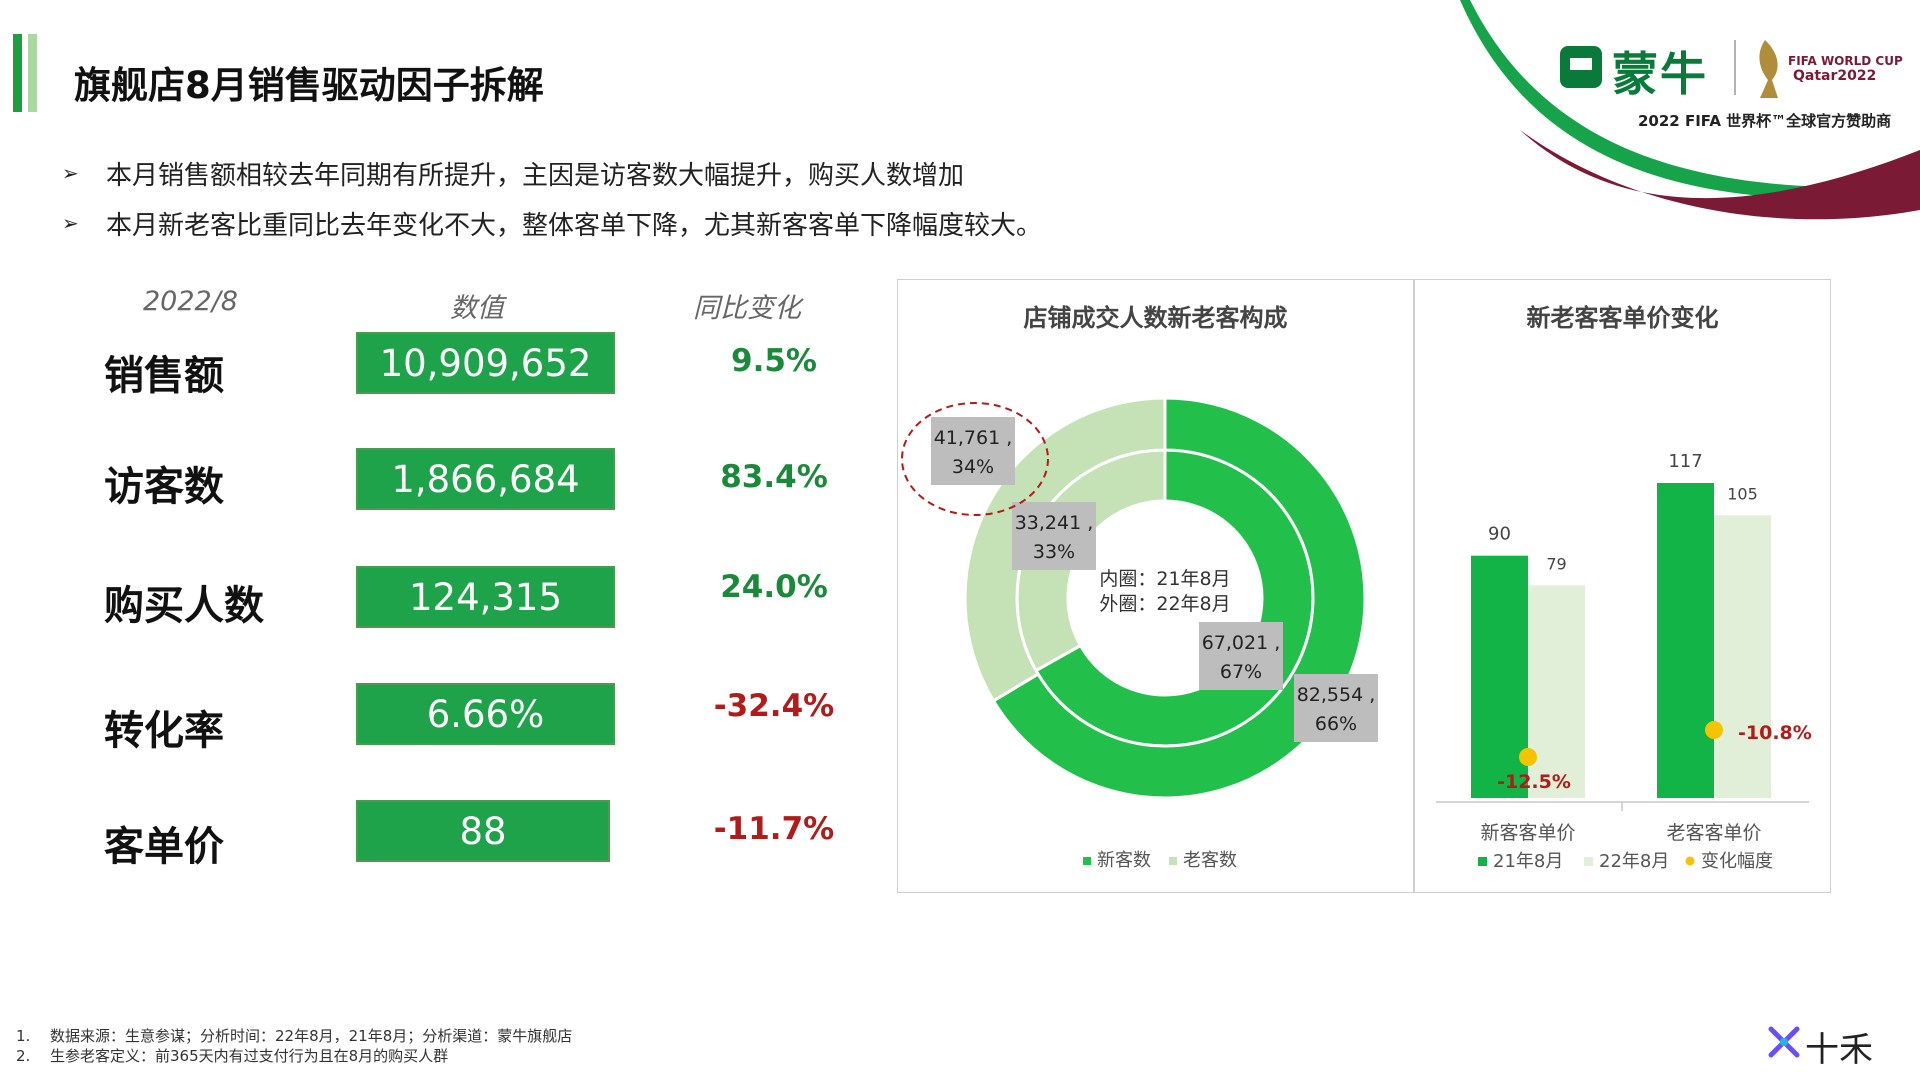 This screenshot has height=1080, width=1920. I want to click on kpi-value-box: 10,909,652, so click(485, 363).